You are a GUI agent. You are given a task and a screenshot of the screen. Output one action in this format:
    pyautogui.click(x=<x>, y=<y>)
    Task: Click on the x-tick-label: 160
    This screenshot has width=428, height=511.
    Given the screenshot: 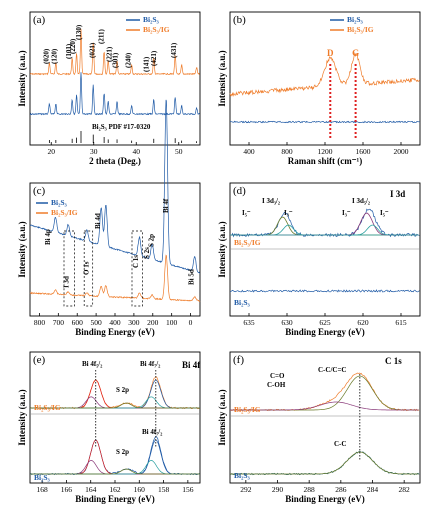 What is the action you would take?
    pyautogui.click(x=140, y=489)
    